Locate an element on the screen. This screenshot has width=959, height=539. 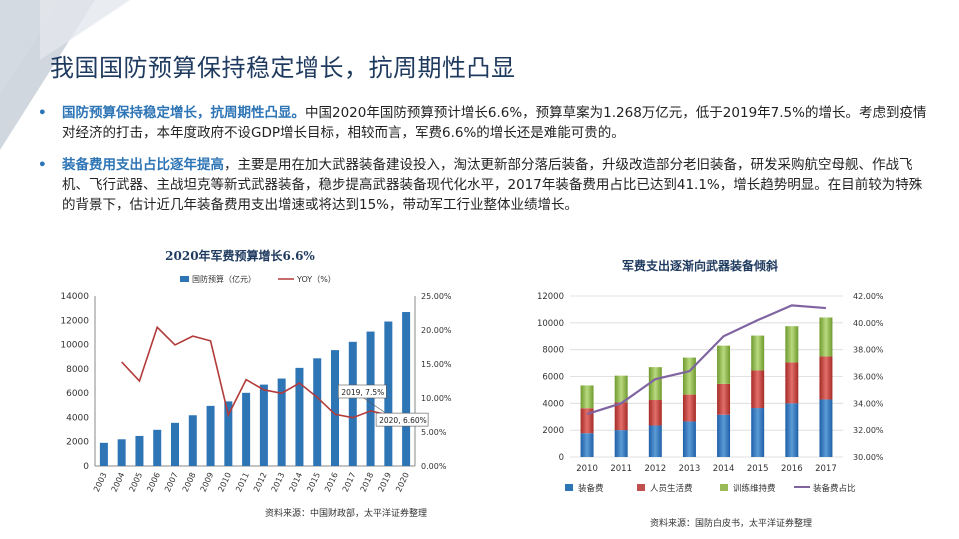
x-tick-label: 2009 is located at coordinates (207, 482).